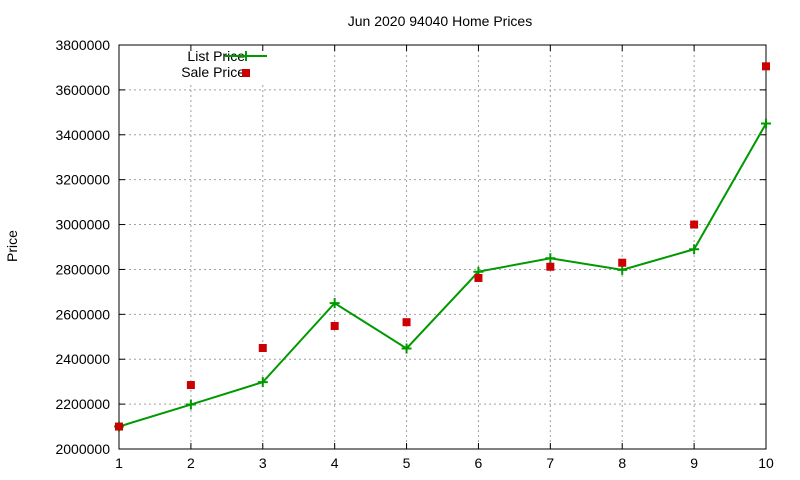  Describe the element at coordinates (82, 225) in the screenshot. I see `y-tick-label: 3000000` at that location.